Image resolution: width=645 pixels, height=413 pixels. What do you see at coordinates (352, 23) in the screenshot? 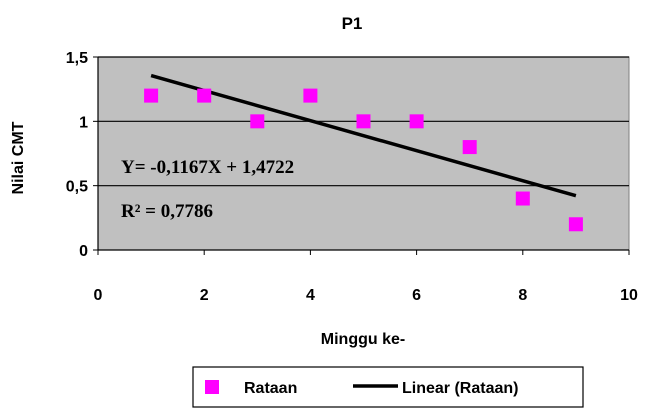
I see `chart-title: P1` at bounding box center [352, 23].